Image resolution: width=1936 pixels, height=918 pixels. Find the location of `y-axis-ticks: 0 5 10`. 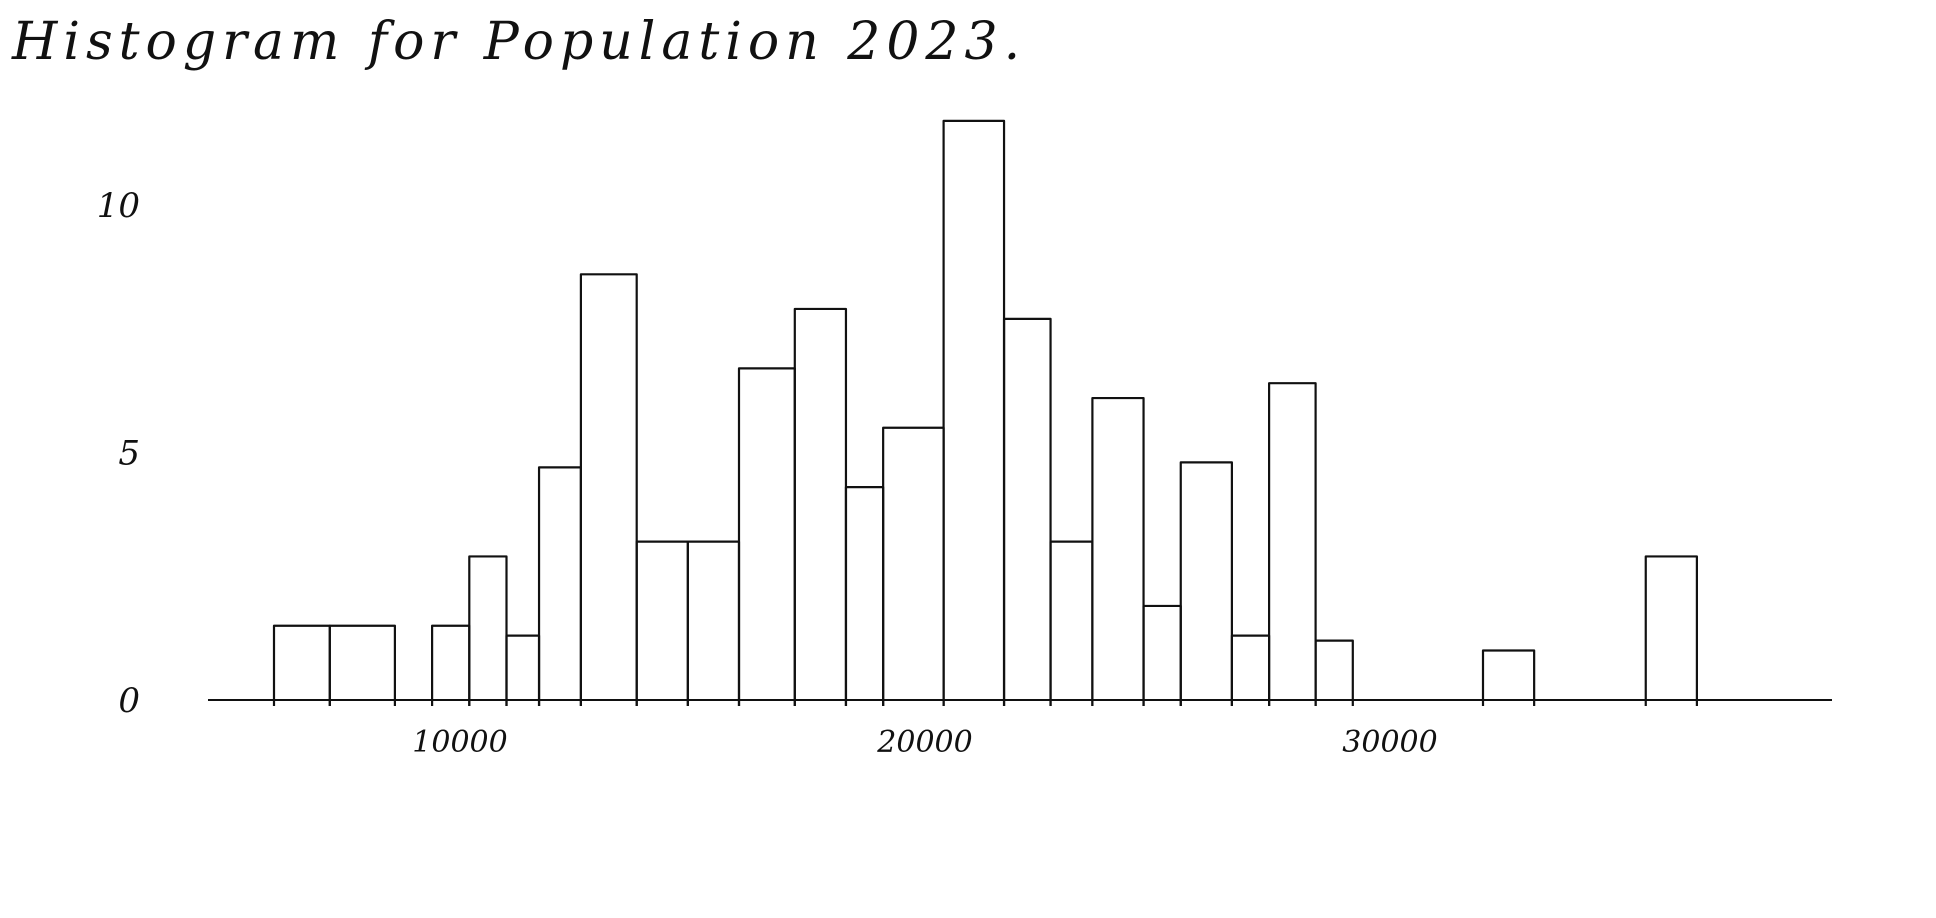

y-axis-ticks: 0 5 10 is located at coordinates (118, 453).